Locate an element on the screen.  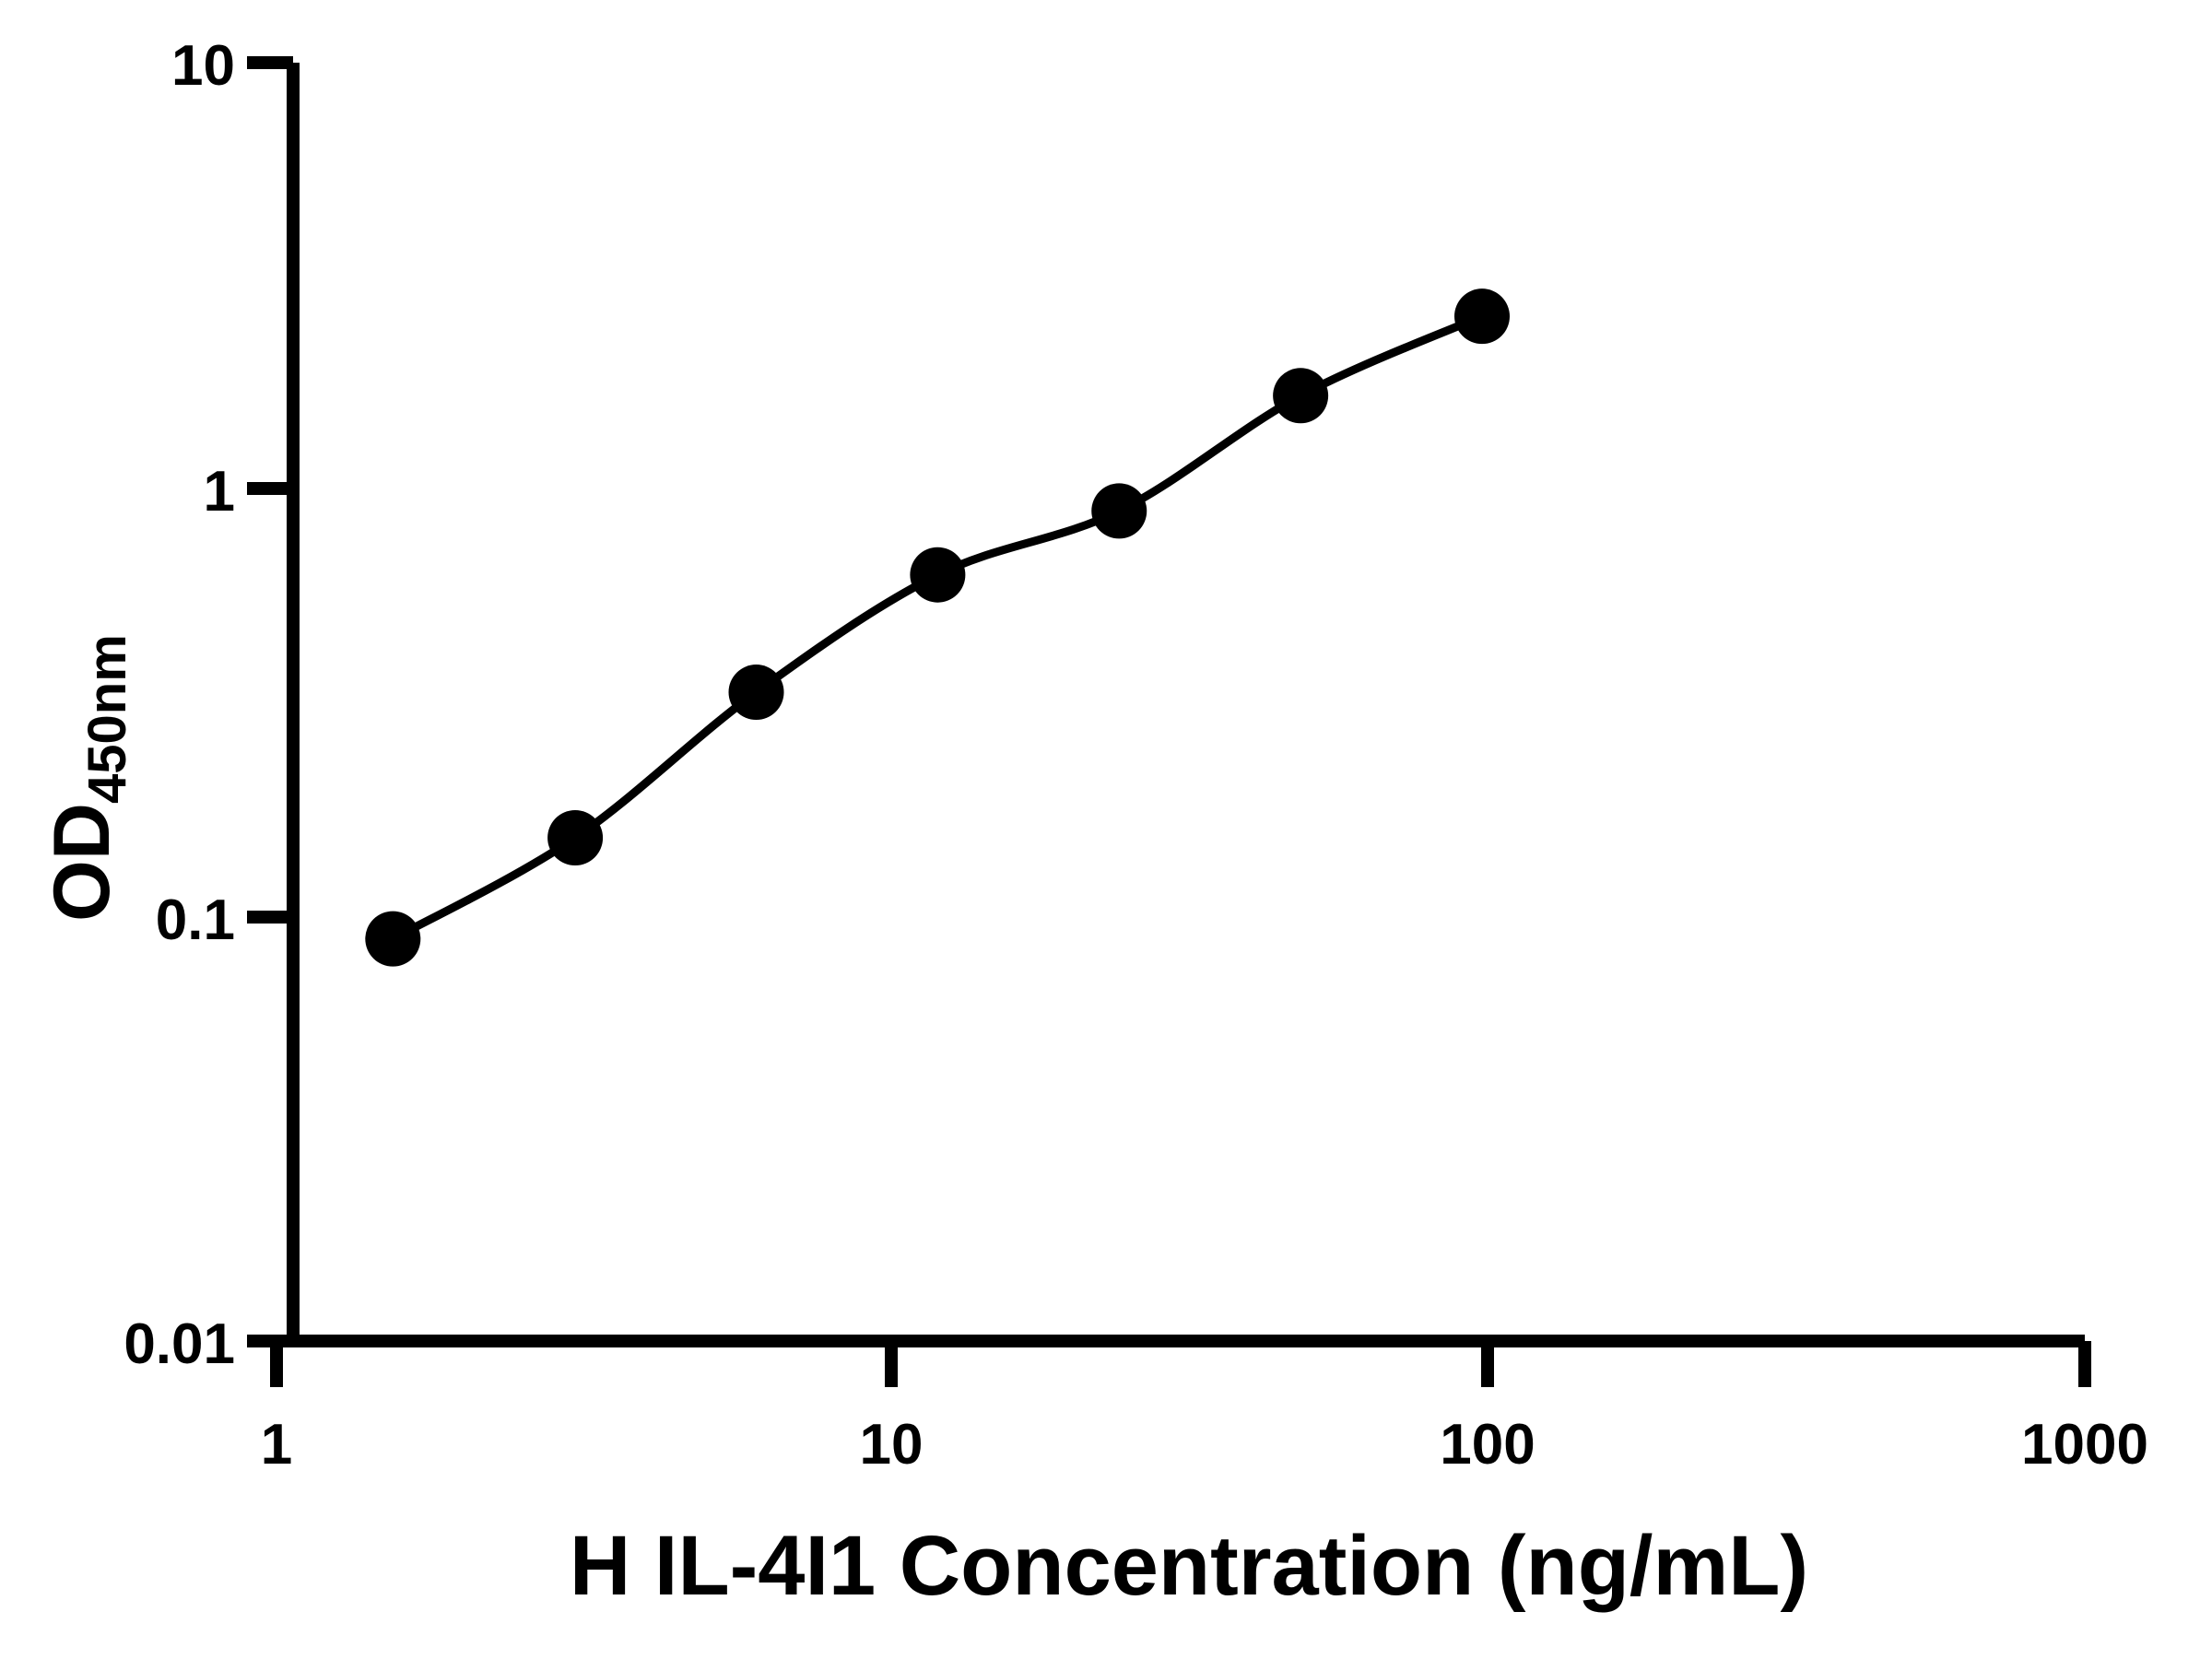
y-tick-label-0-1: 0.1 is located at coordinates (195, 920).